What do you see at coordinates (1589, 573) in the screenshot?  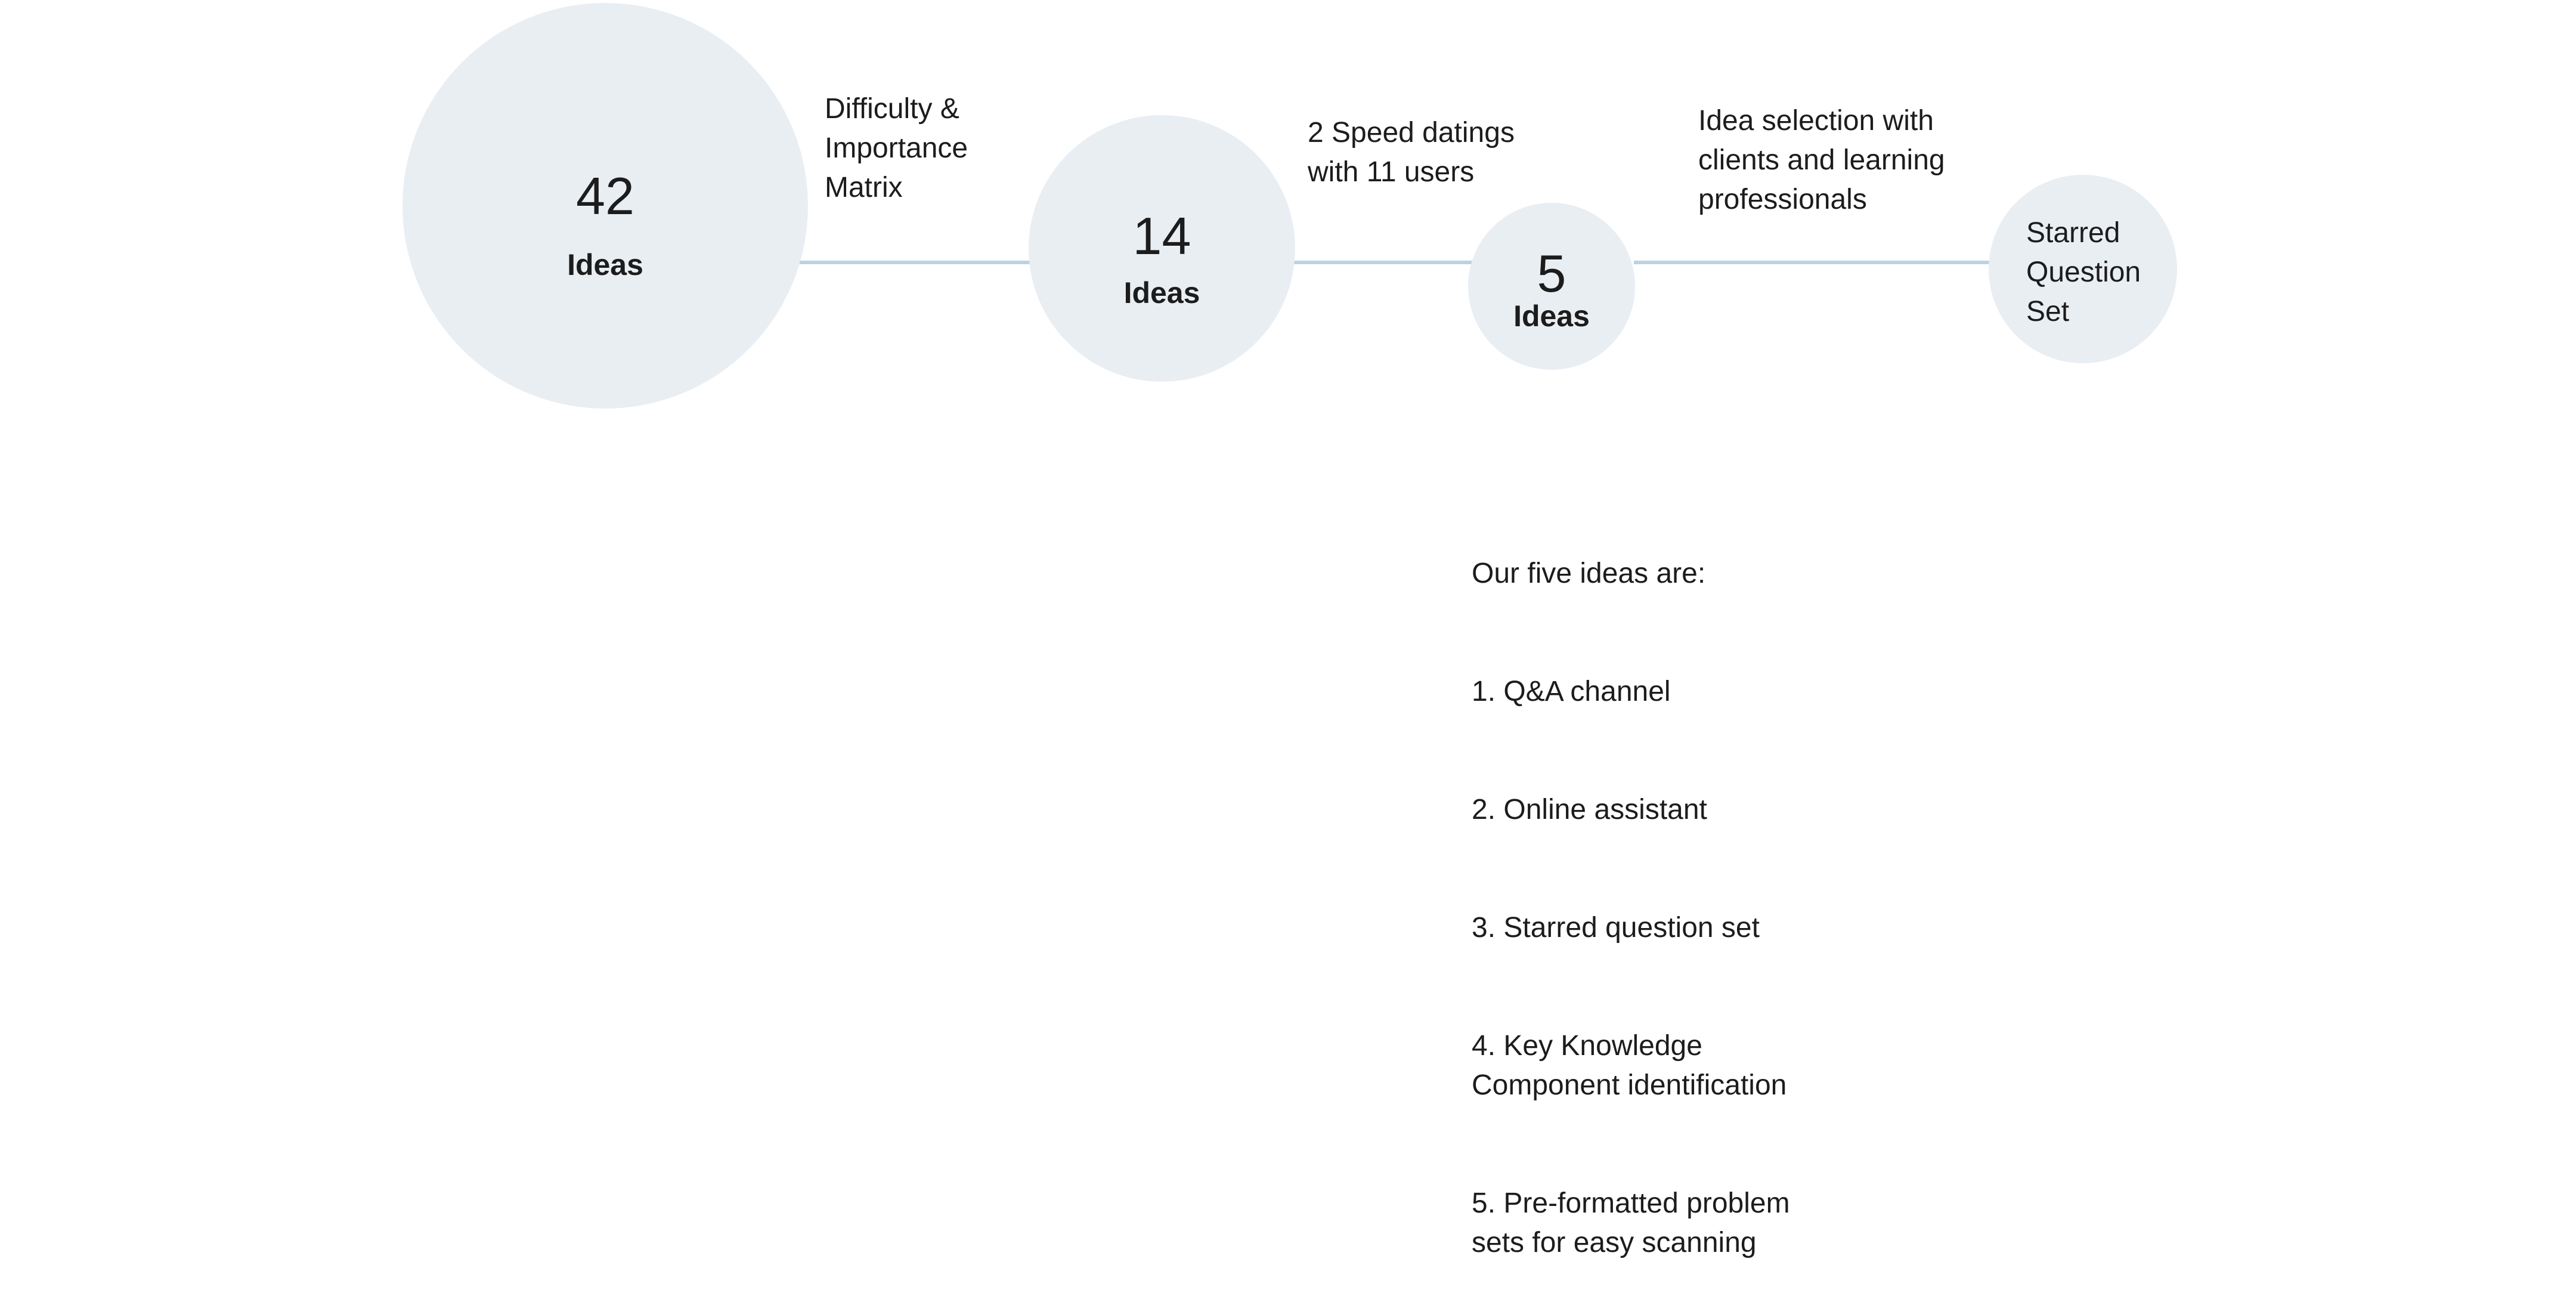 I see `summary-heading: Our five ideas are:` at bounding box center [1589, 573].